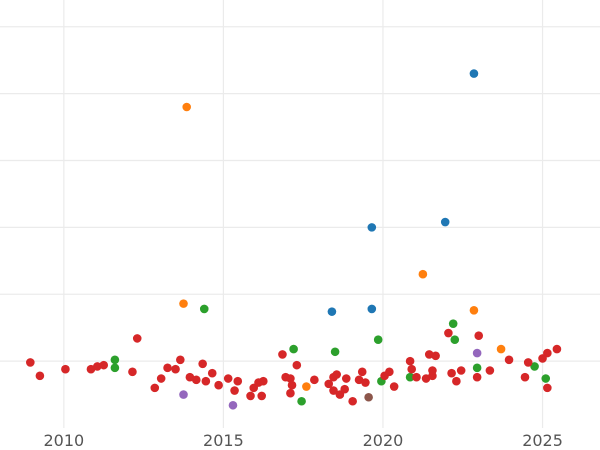 The image size is (600, 450). I want to click on x-tick-label: 2025, so click(542, 440).